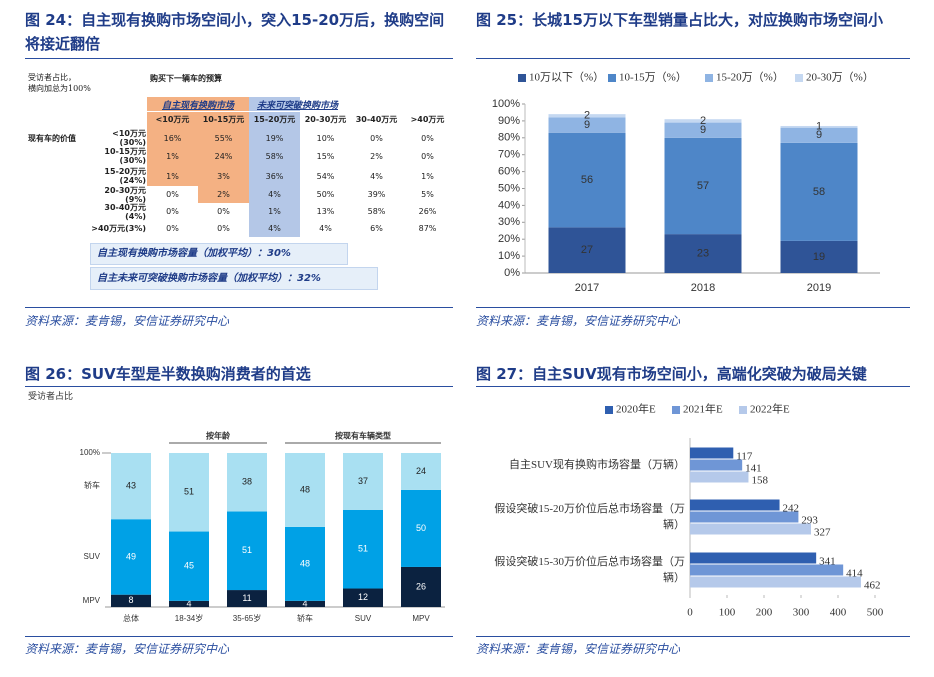  I want to click on data-label: 45, so click(189, 566).